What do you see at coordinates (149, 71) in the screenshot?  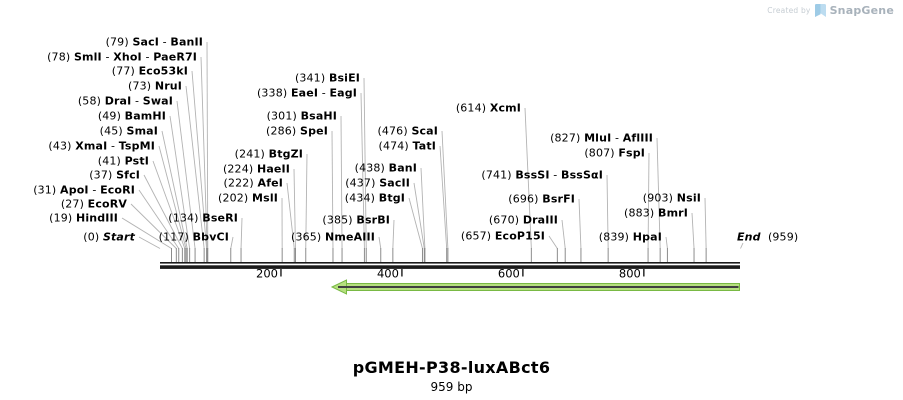 I see `enzyme-site-label: (77) Eco53kI` at bounding box center [149, 71].